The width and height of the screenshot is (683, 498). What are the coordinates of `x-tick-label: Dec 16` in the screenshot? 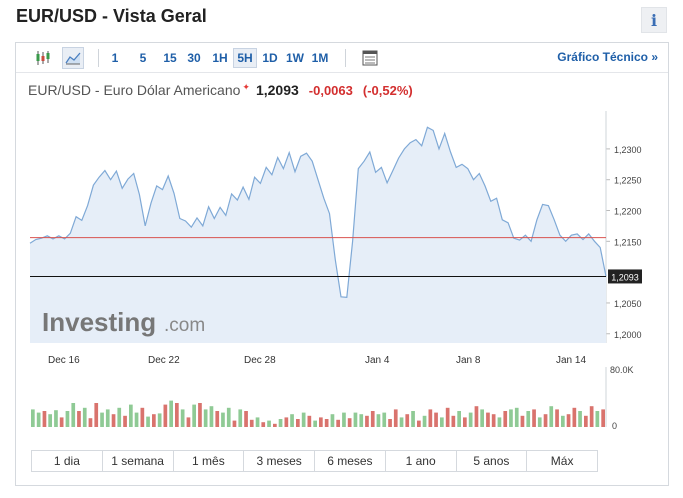 It's located at (64, 360).